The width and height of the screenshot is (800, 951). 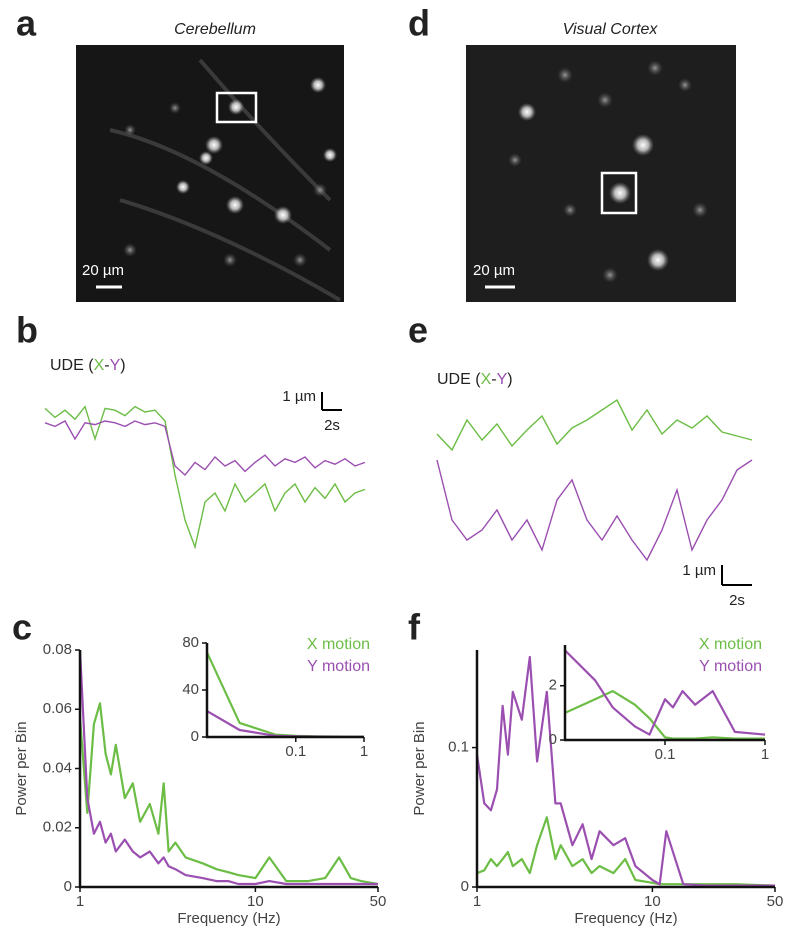 I want to click on panel-label: c, so click(x=22, y=627).